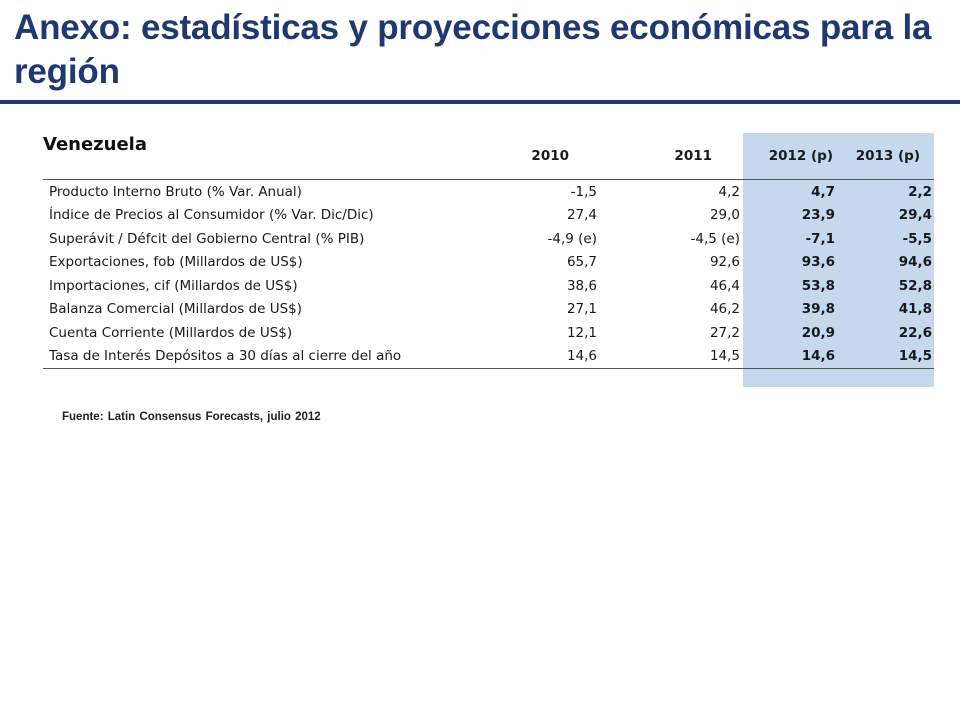 The width and height of the screenshot is (960, 720). What do you see at coordinates (823, 191) in the screenshot?
I see `value-2012-forecast: 4,7` at bounding box center [823, 191].